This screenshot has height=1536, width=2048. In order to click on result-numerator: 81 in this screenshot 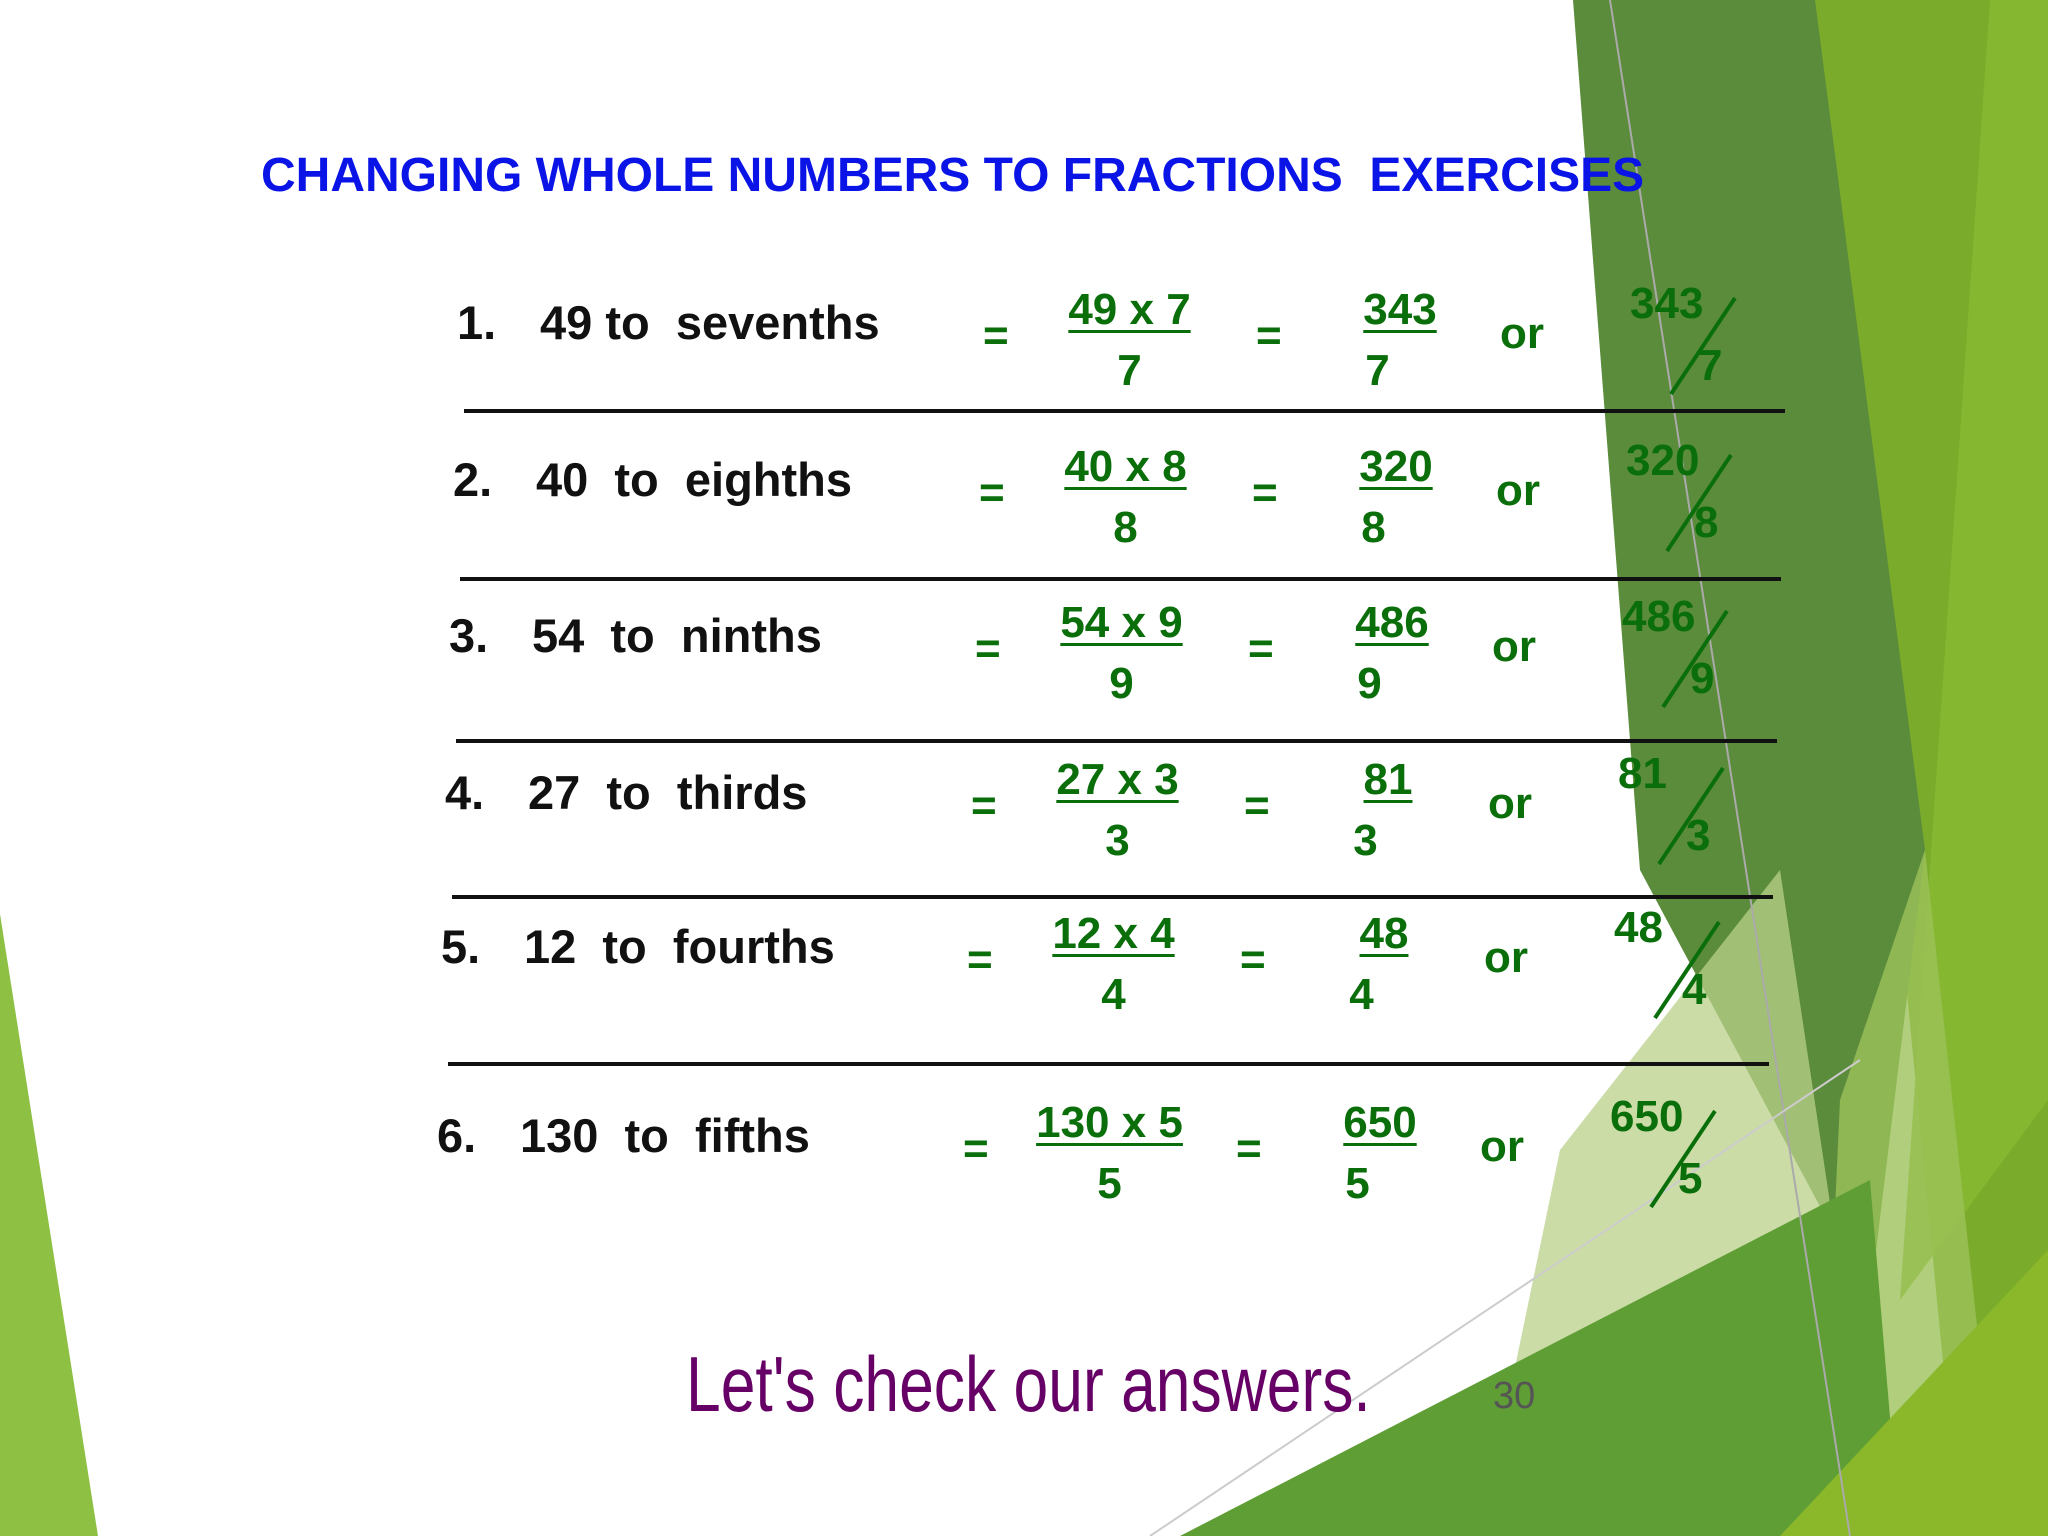, I will do `click(1388, 779)`.